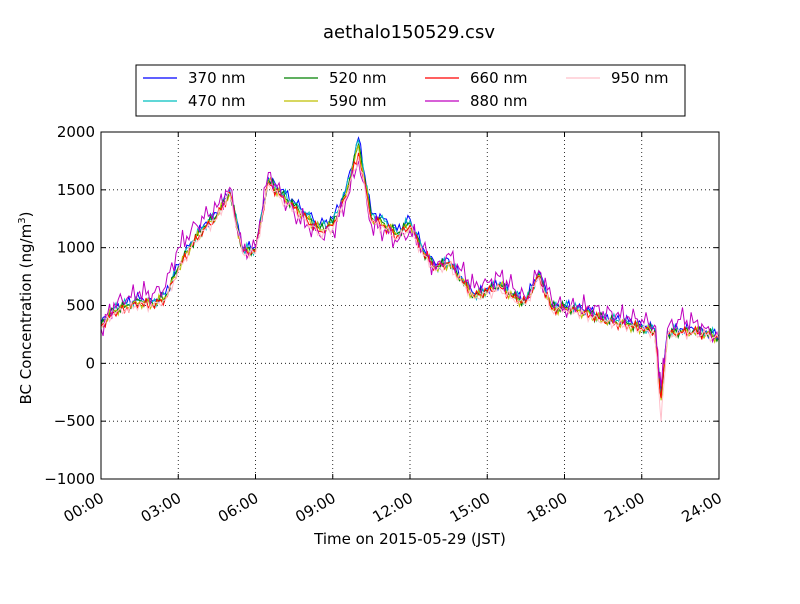 Image resolution: width=800 pixels, height=604 pixels. What do you see at coordinates (80, 306) in the screenshot?
I see `y-tick-label: 500` at bounding box center [80, 306].